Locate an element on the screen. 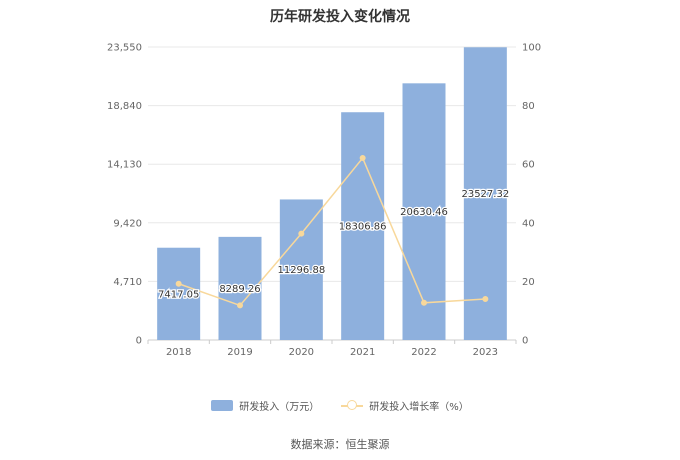 This screenshot has width=680, height=460. bar-value-label: 7417.05 is located at coordinates (178, 294).